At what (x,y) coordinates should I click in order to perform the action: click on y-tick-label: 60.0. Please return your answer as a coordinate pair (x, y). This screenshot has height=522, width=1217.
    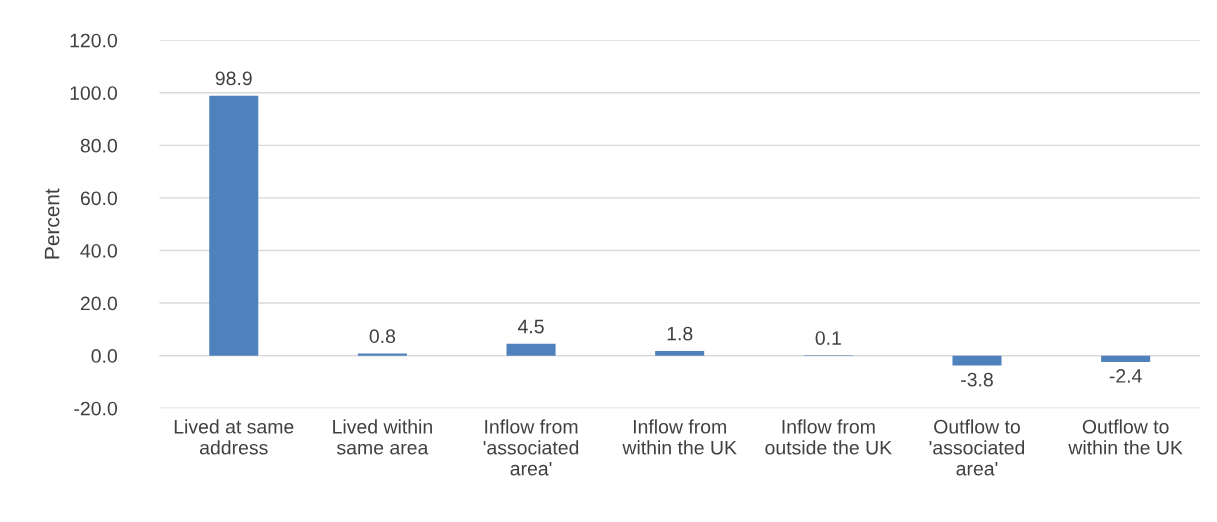
    Looking at the image, I should click on (98, 198).